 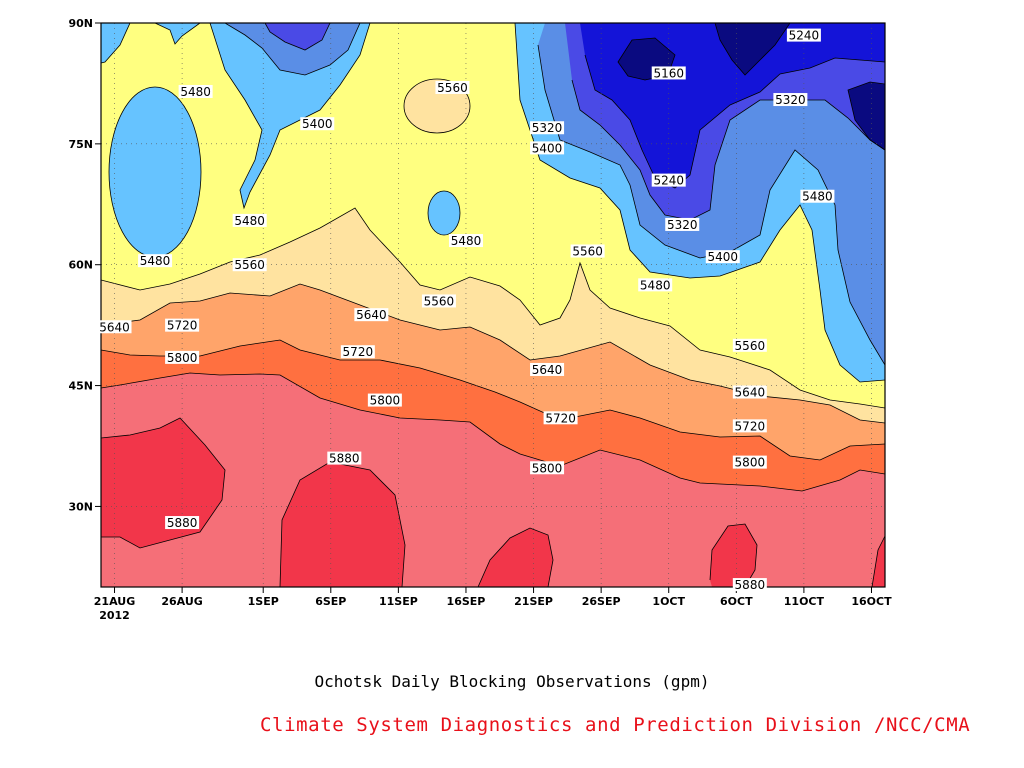 What do you see at coordinates (533, 601) in the screenshot?
I see `x-tick-label: 21SEP` at bounding box center [533, 601].